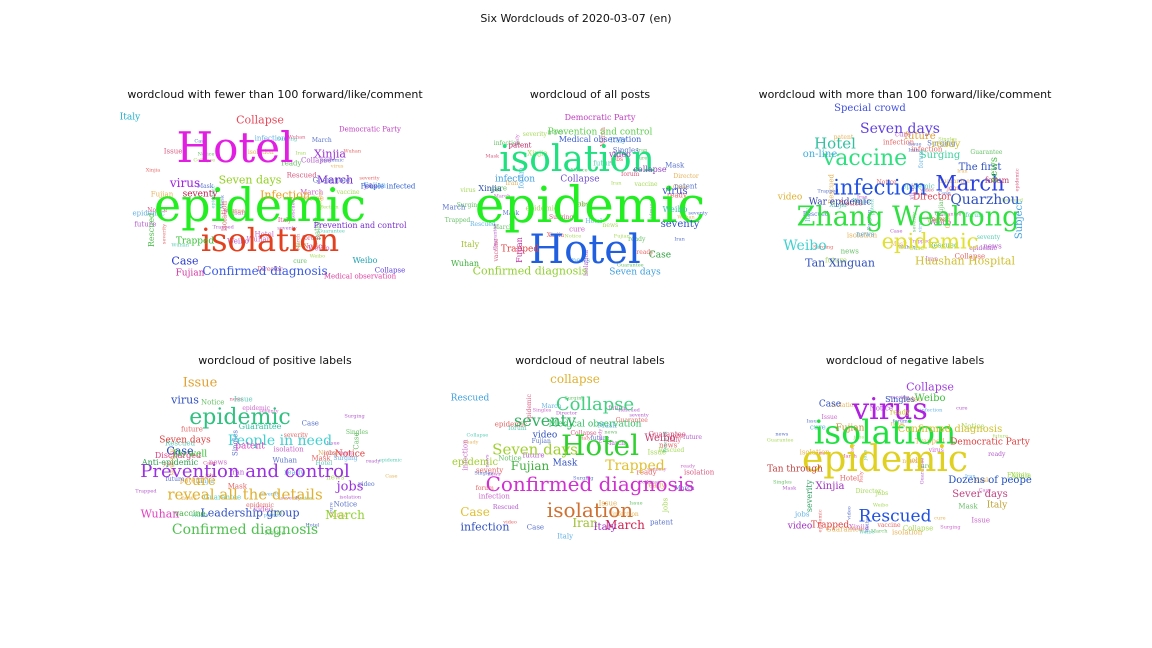  I want to click on wordcloud-word: Infection, so click(285, 195).